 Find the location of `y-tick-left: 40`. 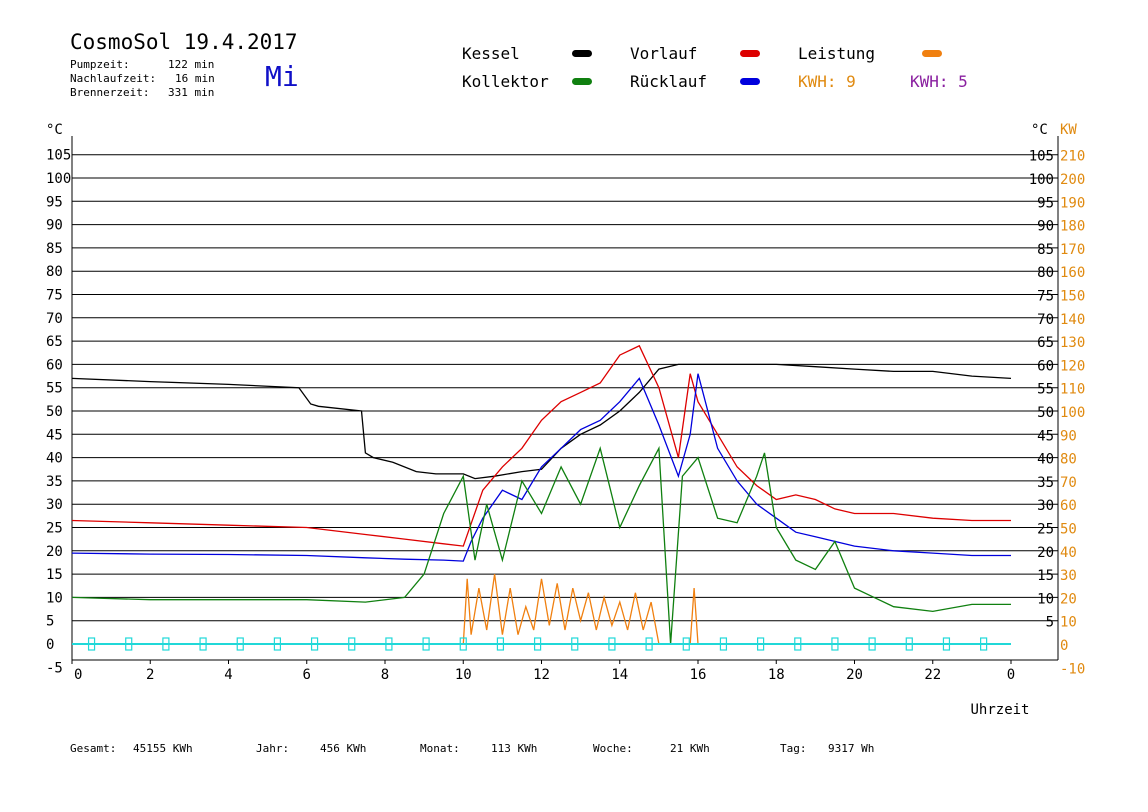

y-tick-left: 40 is located at coordinates (54, 459).